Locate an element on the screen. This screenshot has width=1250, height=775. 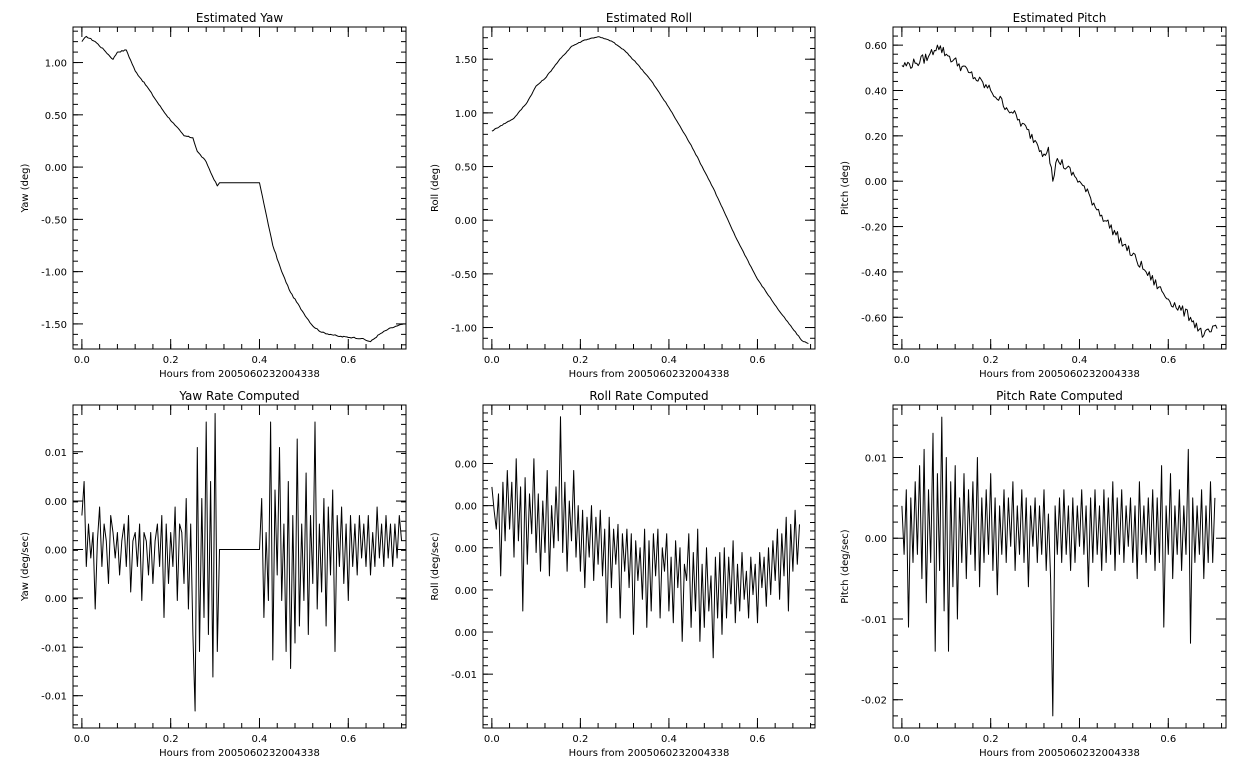
y-tick-label: 0.40 is located at coordinates (876, 91).